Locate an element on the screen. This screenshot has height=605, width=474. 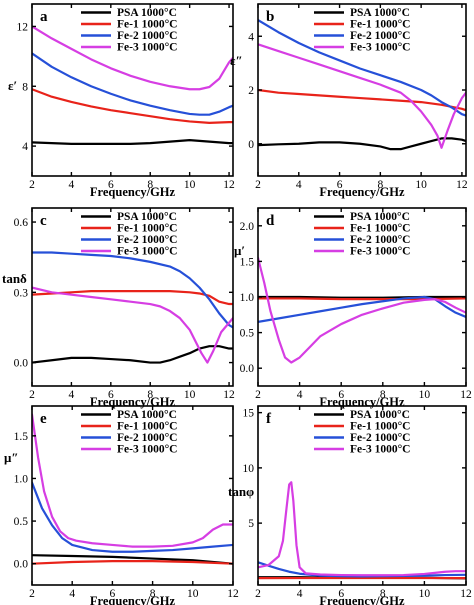
y-tick-label: 4 is located at coordinates (251, 37).